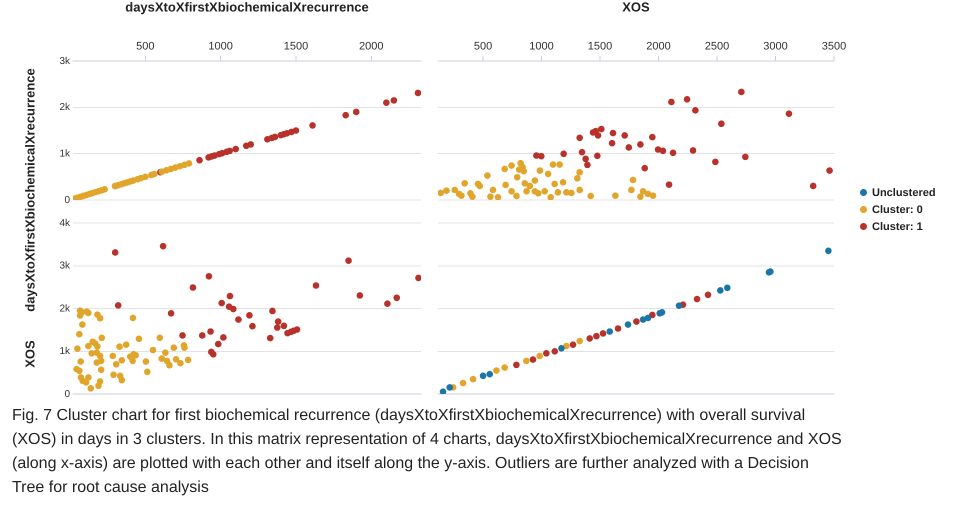 This screenshot has width=957, height=526. What do you see at coordinates (636, 7) in the screenshot?
I see `x-axis-title: XOS` at bounding box center [636, 7].